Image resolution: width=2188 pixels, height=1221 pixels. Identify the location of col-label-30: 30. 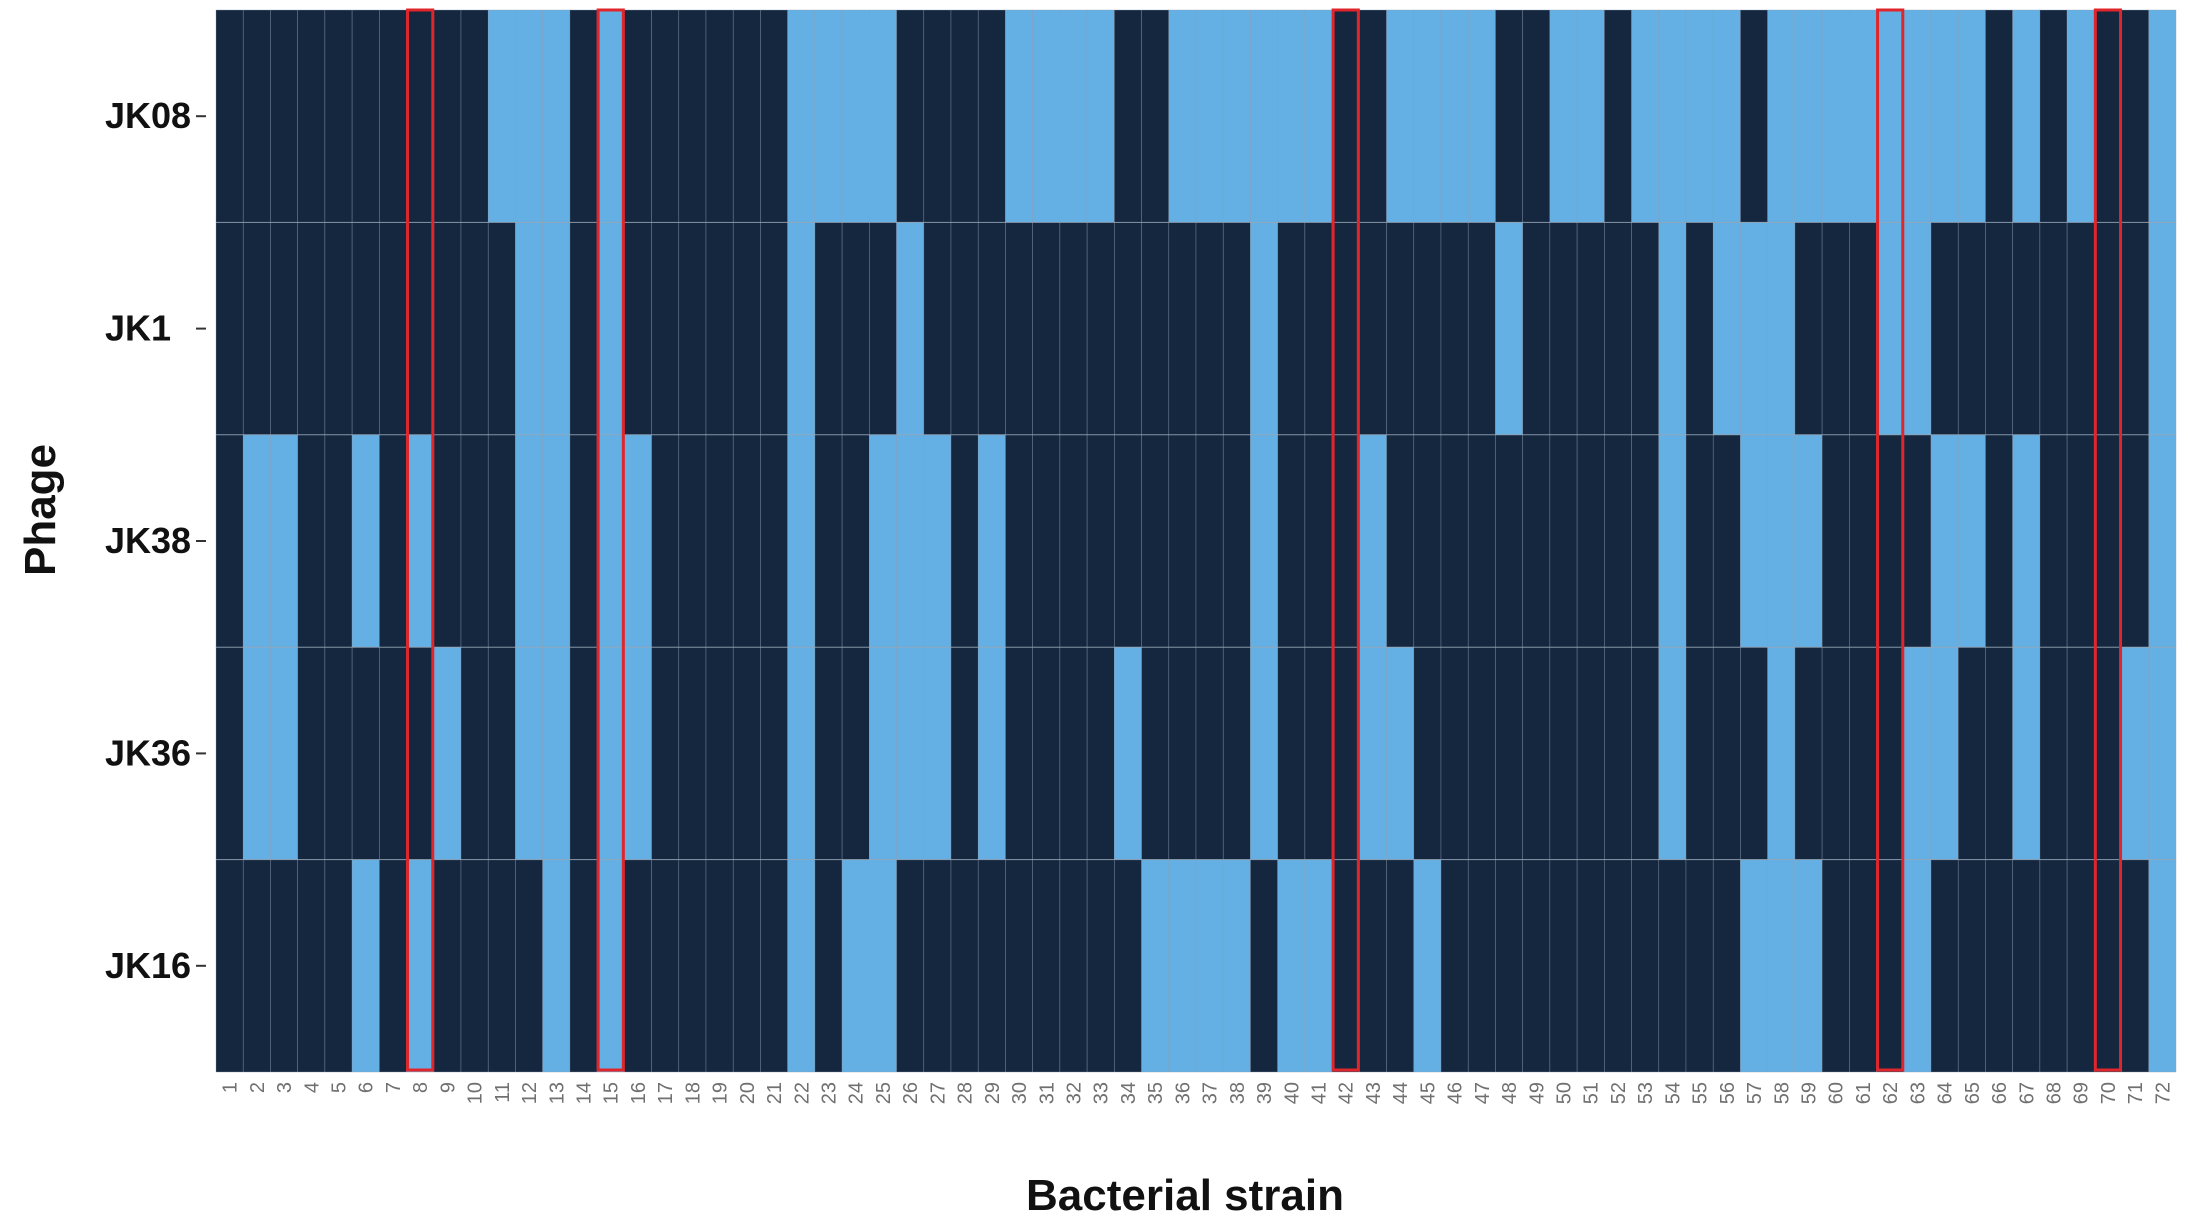
(1020, 1093).